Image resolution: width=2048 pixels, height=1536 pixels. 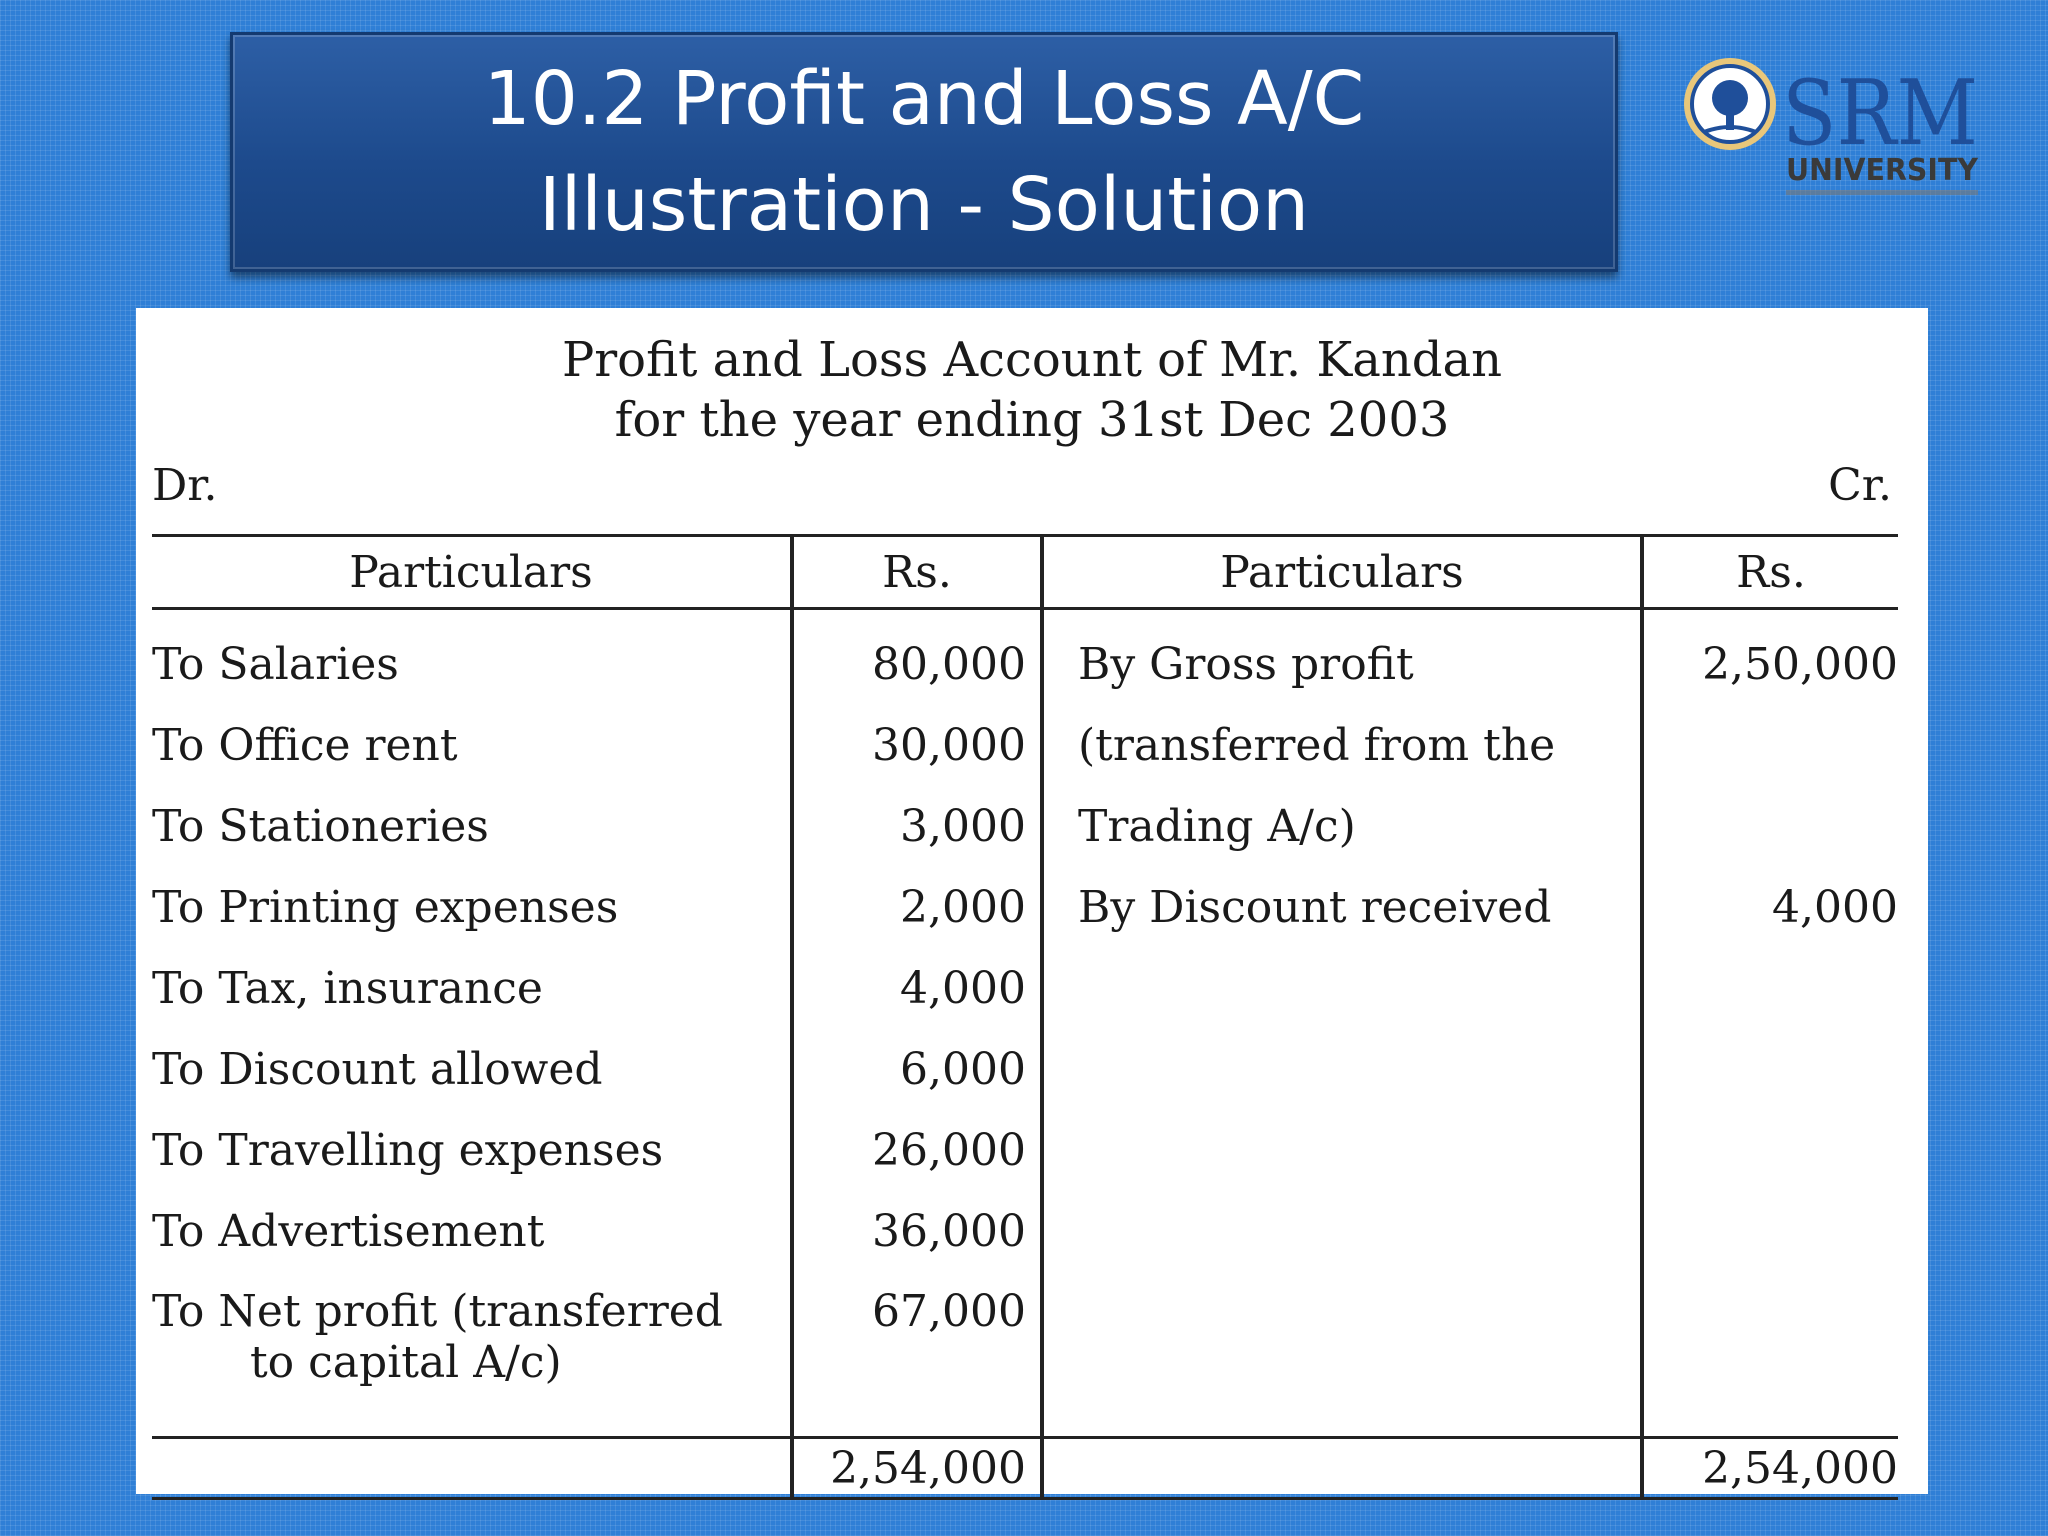 What do you see at coordinates (406, 1362) in the screenshot?
I see `debit-particular-continued: to capital A/c)` at bounding box center [406, 1362].